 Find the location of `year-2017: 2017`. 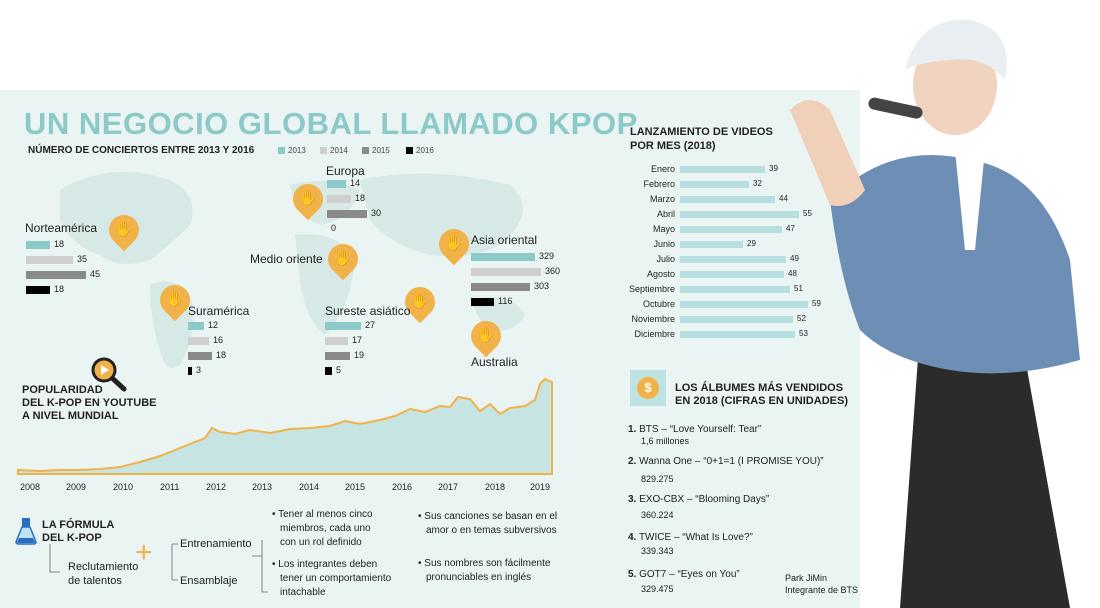

year-2017: 2017 is located at coordinates (448, 487).